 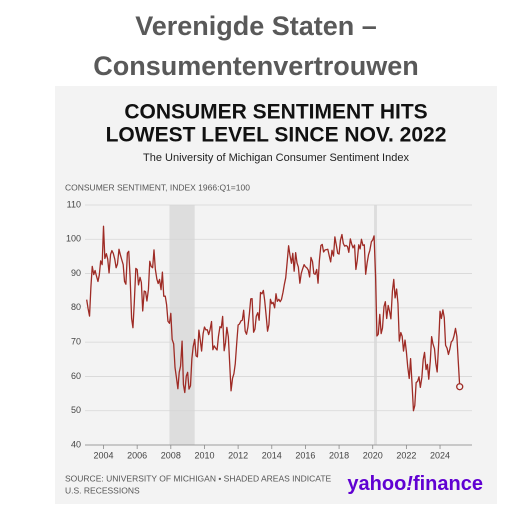 What do you see at coordinates (76, 376) in the screenshot?
I see `y-tick-label: 60` at bounding box center [76, 376].